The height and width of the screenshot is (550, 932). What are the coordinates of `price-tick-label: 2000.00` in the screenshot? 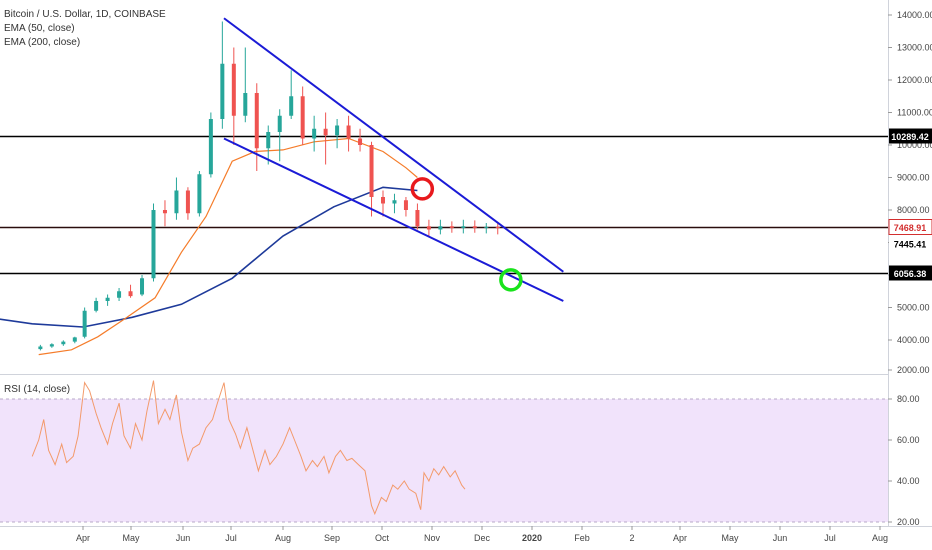 It's located at (913, 370).